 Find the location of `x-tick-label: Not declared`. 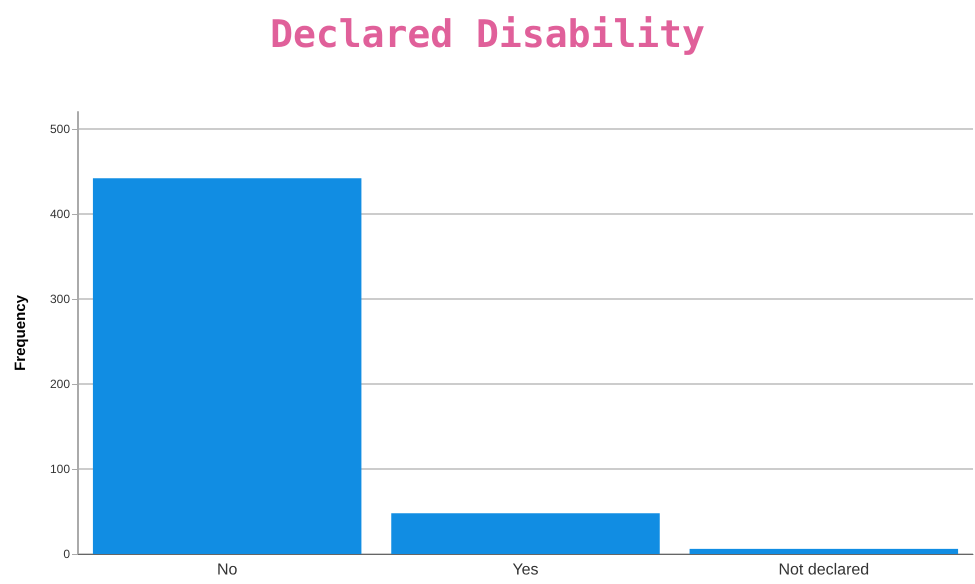

x-tick-label: Not declared is located at coordinates (824, 570).